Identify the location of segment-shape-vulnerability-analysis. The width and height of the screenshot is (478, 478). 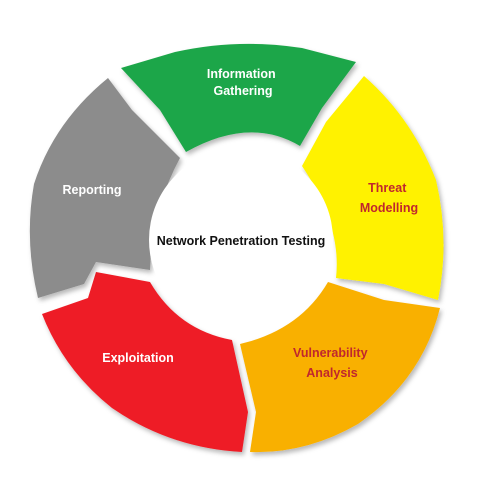
(340, 367).